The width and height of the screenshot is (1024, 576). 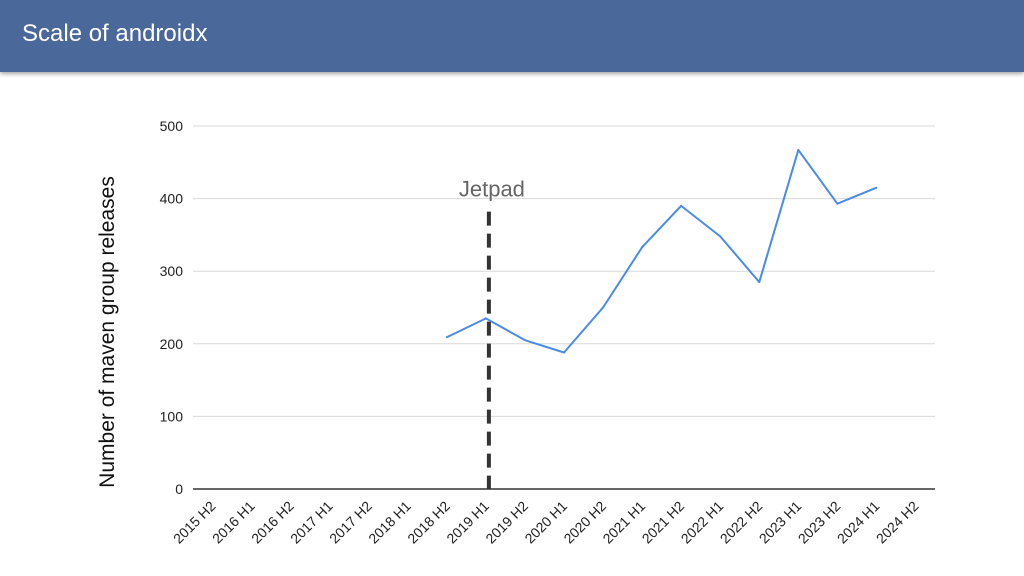 I want to click on y-tick-label: 300, so click(x=172, y=271).